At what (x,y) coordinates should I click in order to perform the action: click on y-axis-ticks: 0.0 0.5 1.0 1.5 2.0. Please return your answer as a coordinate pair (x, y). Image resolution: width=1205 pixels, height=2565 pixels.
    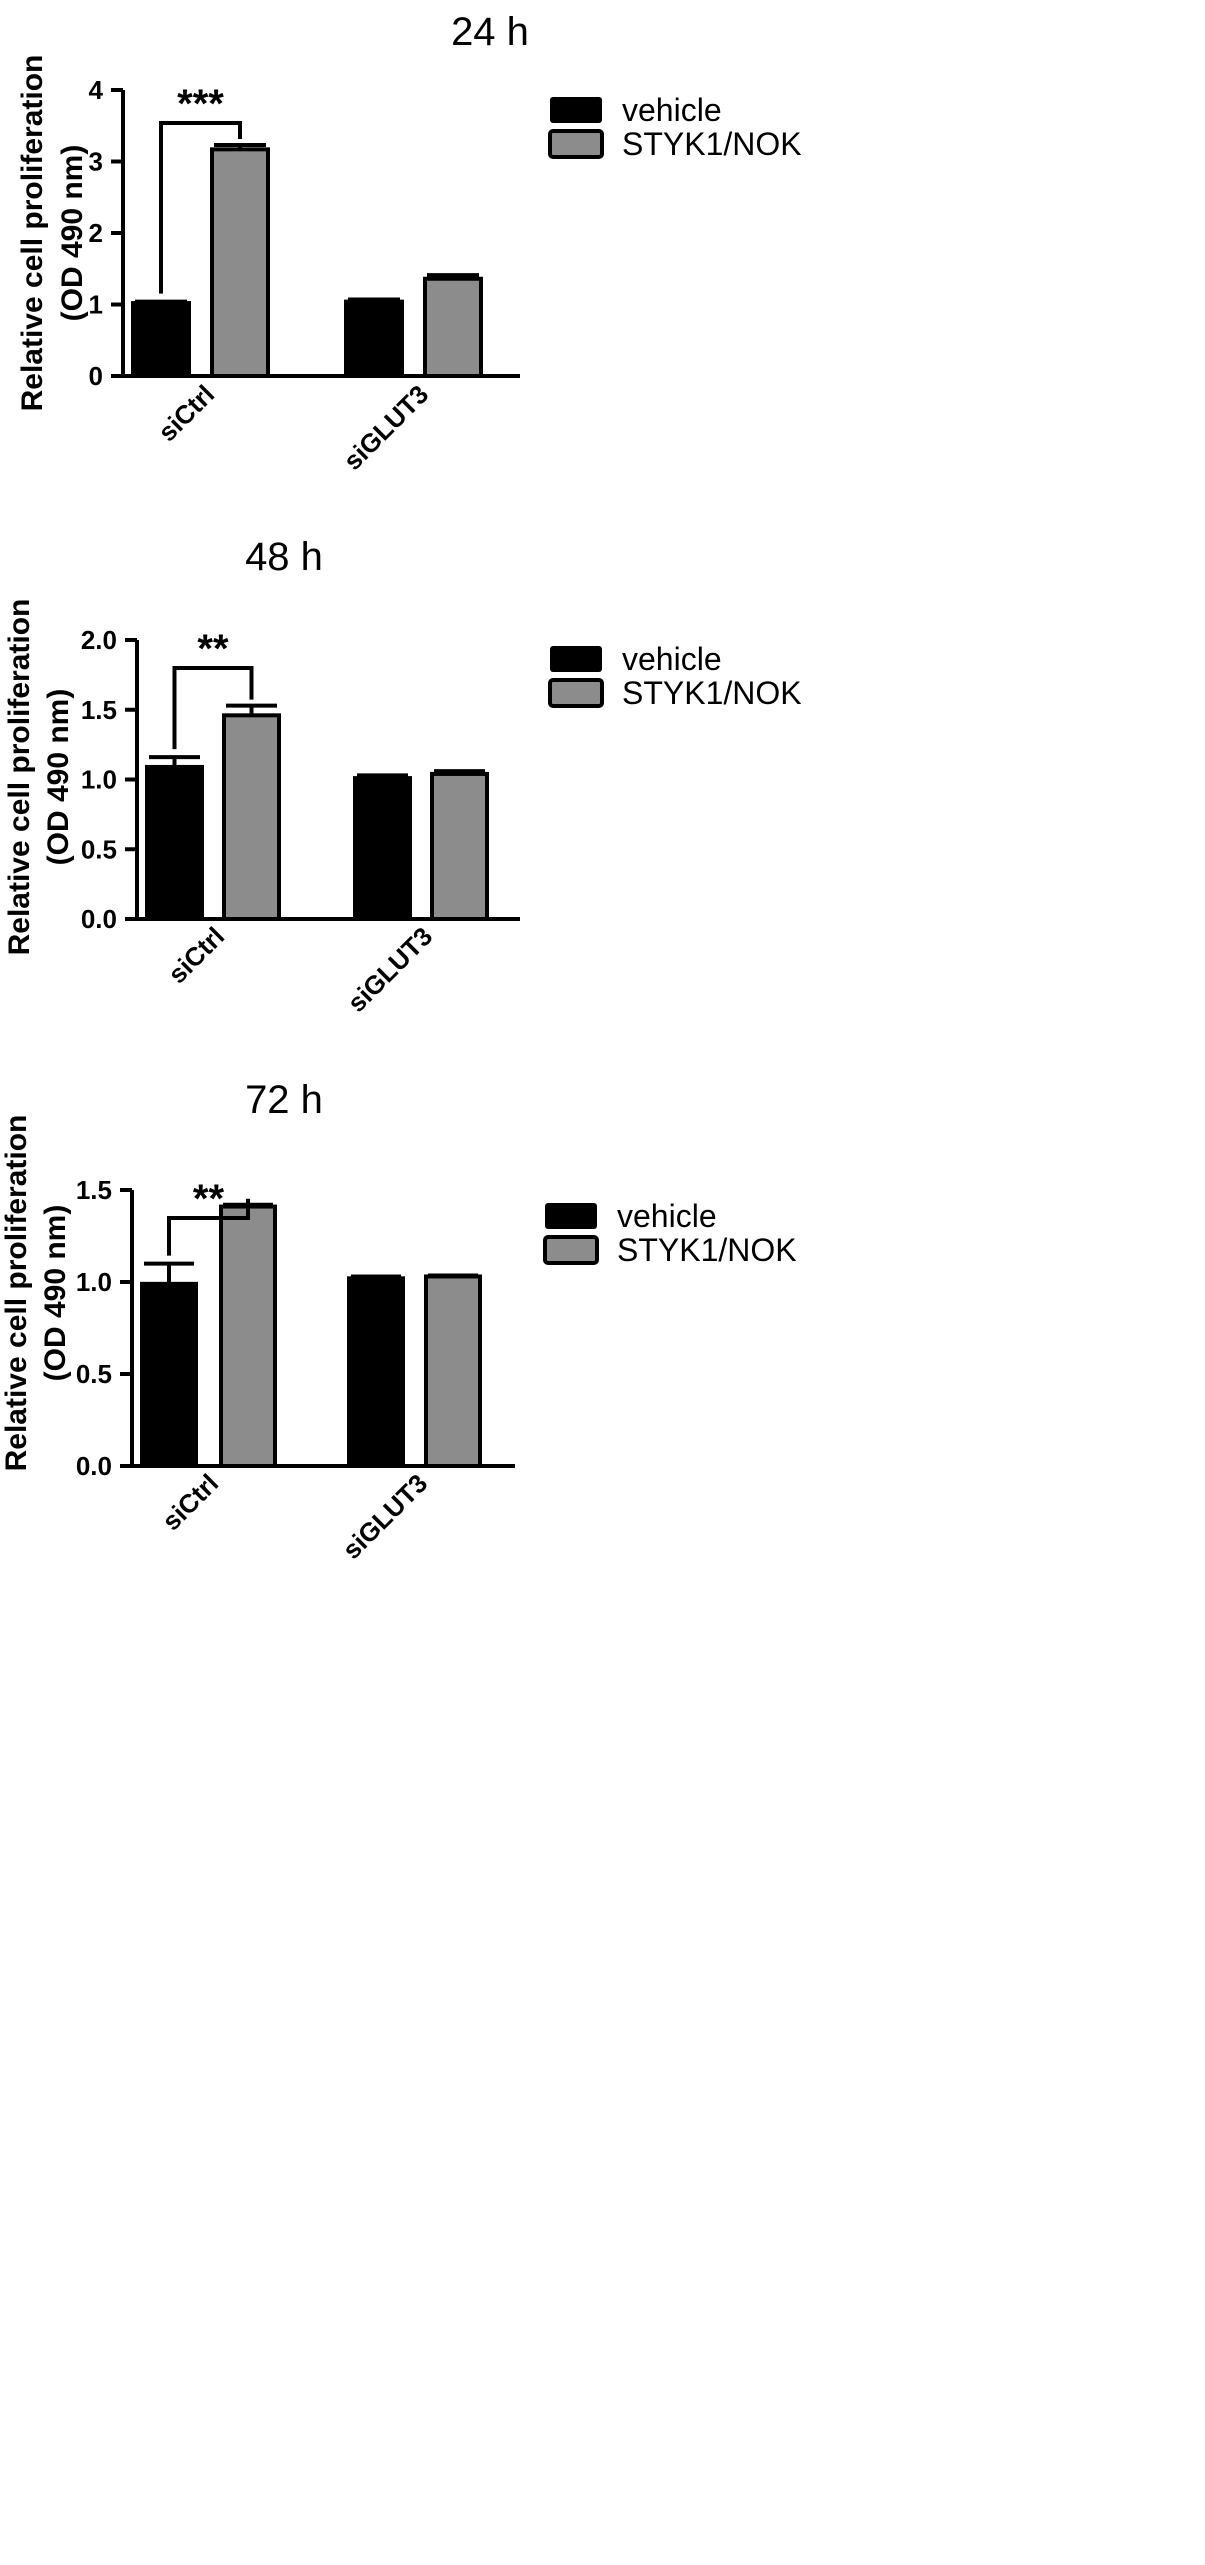
    Looking at the image, I should click on (109, 779).